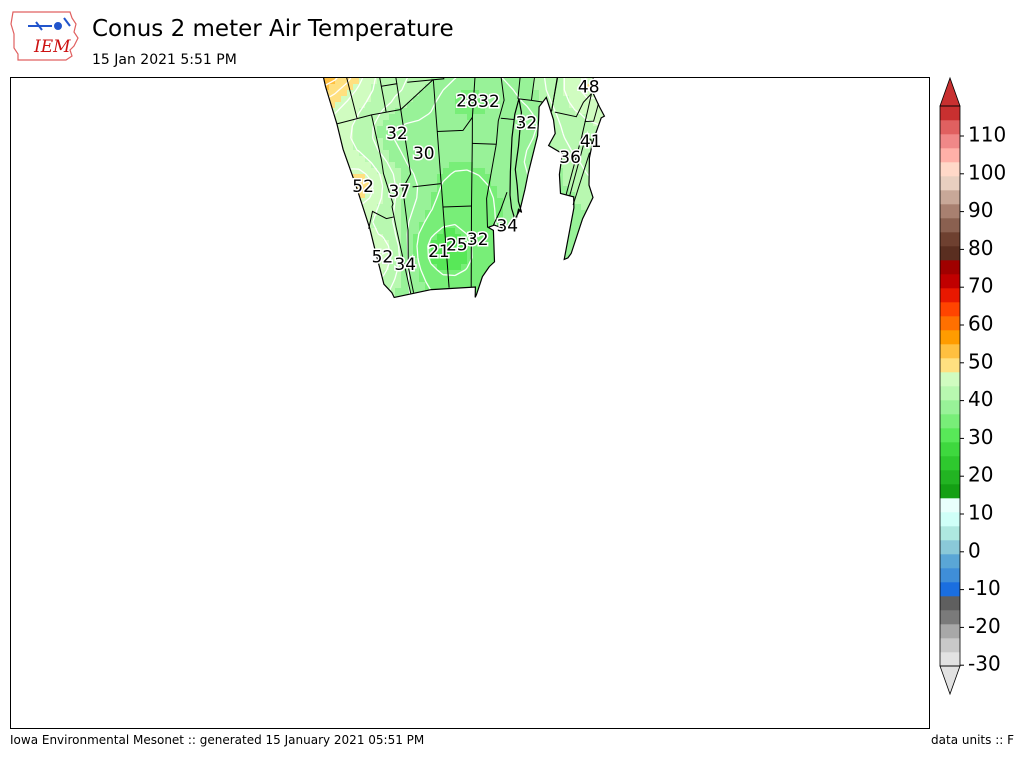 This screenshot has width=1024, height=768. I want to click on colorbar-tick-label: 40, so click(980, 399).